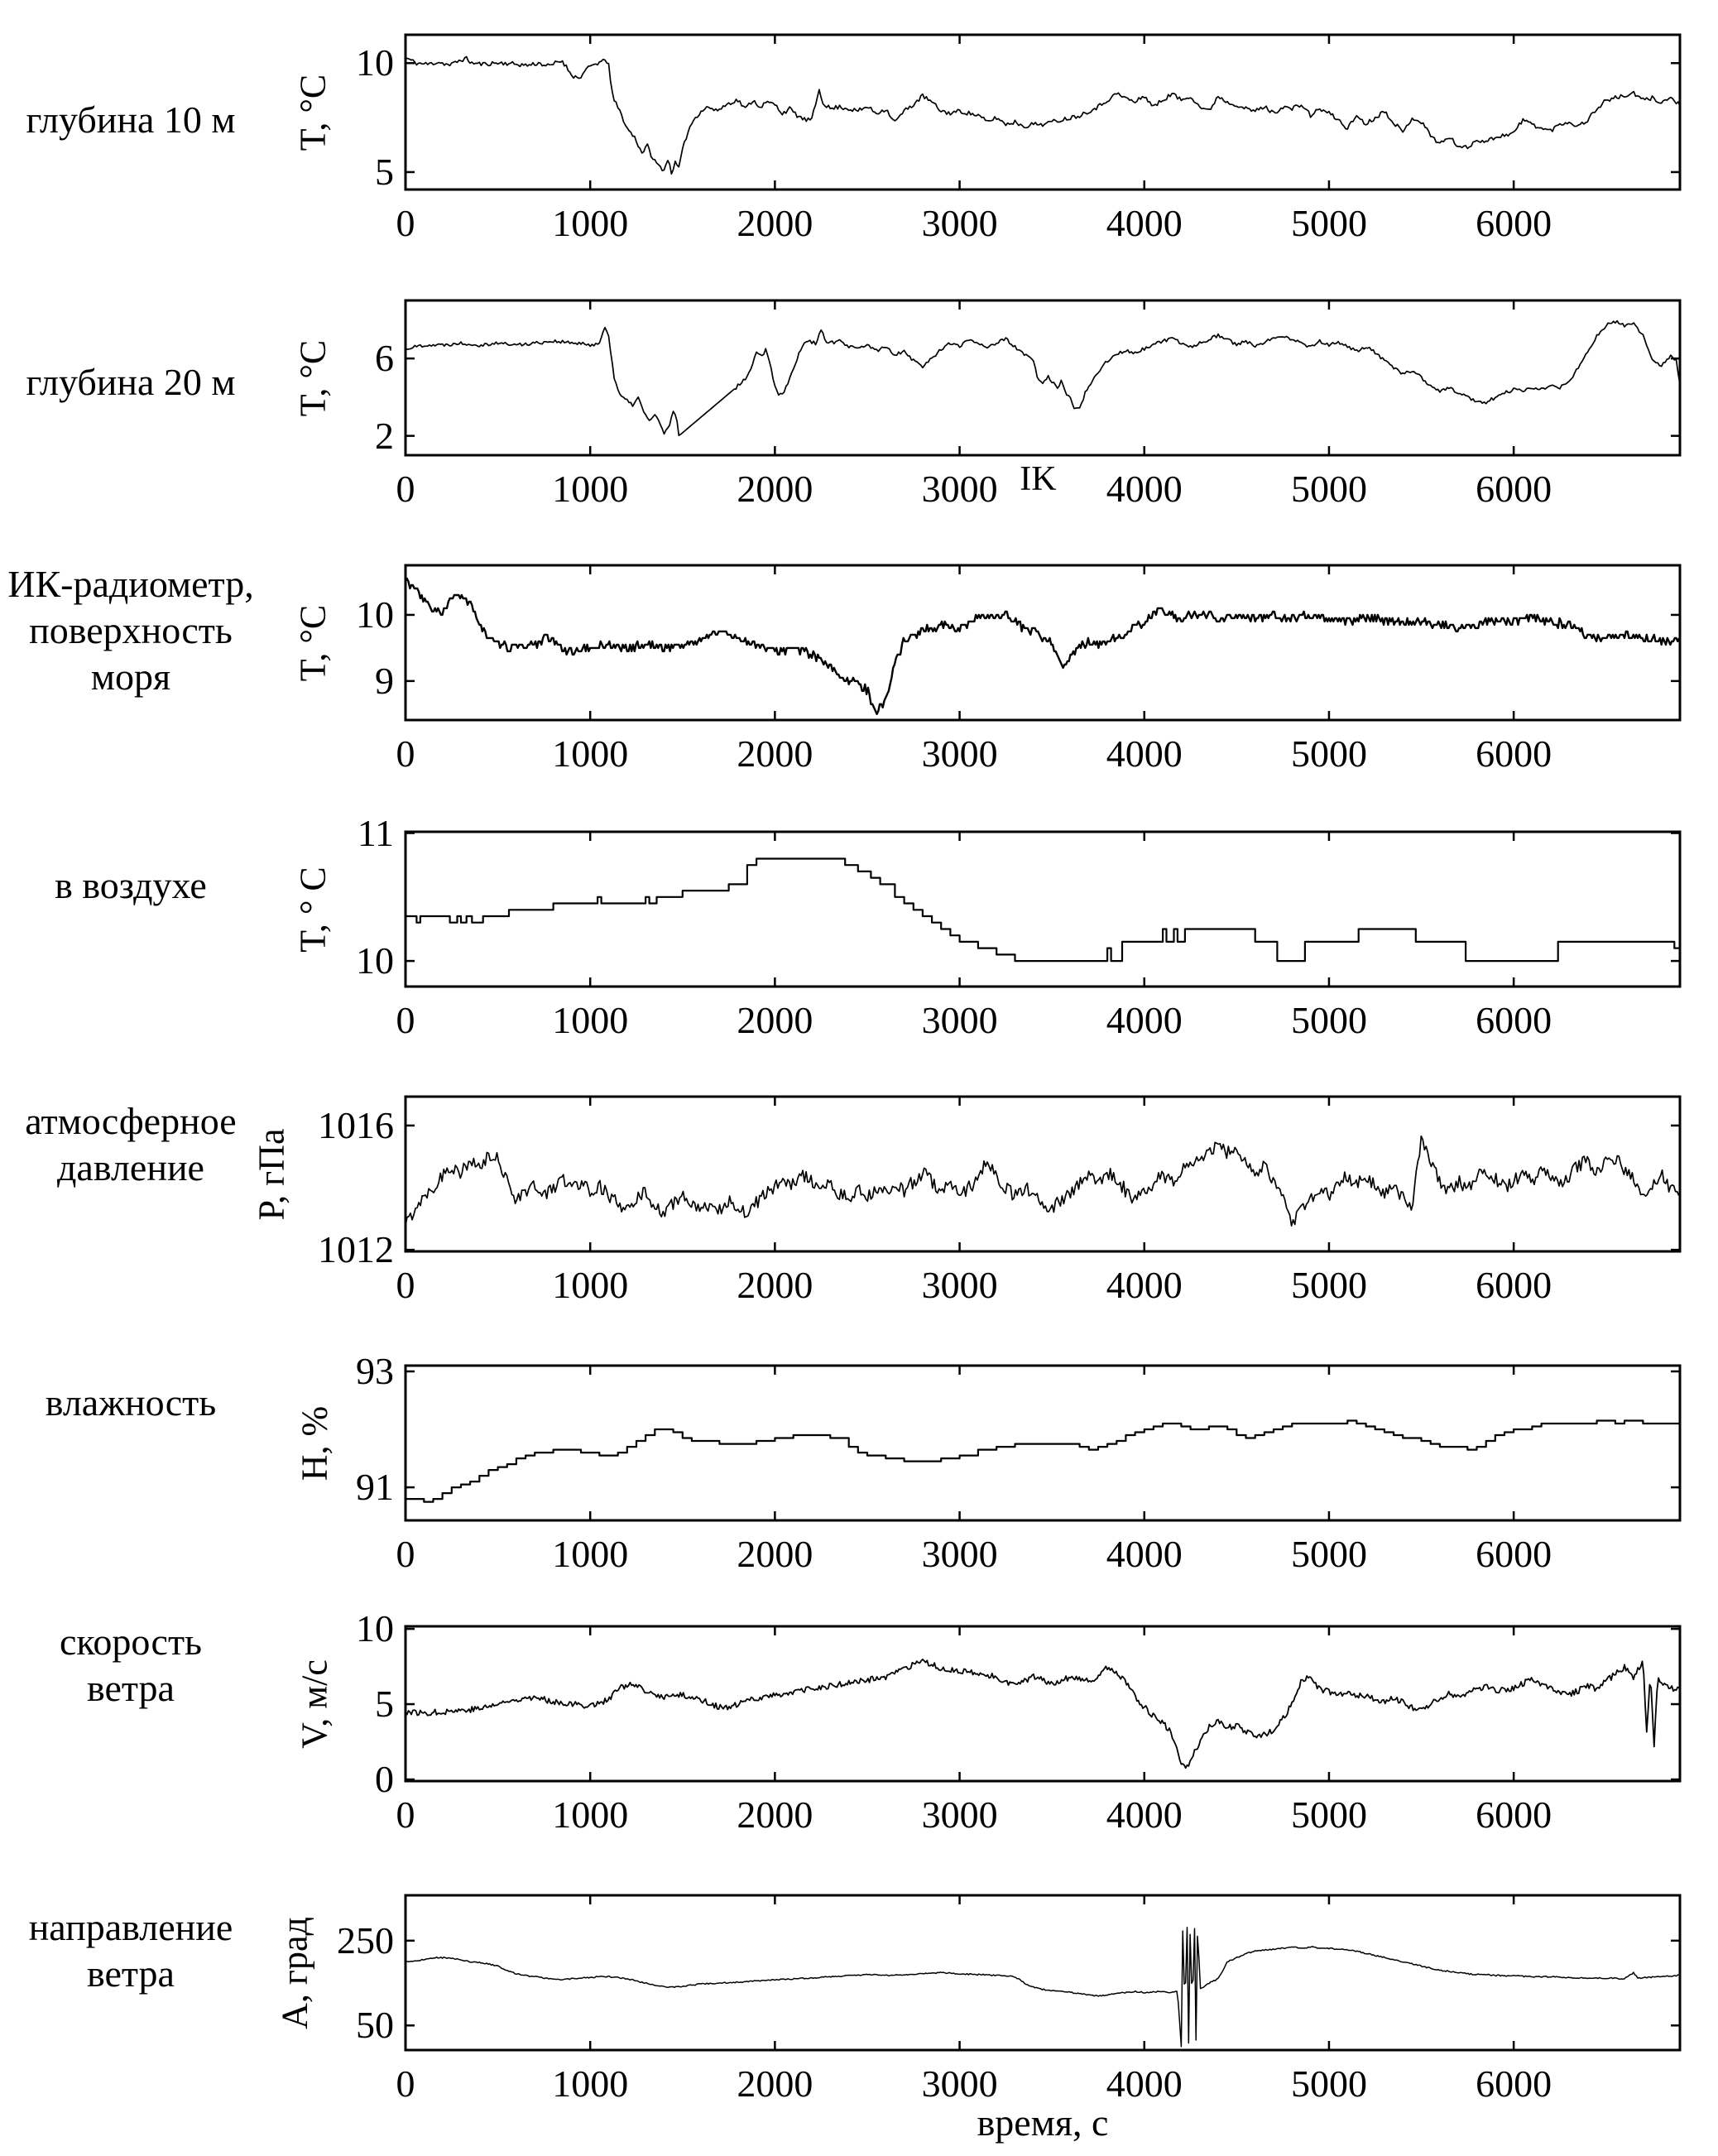 The height and width of the screenshot is (2156, 1718). I want to click on data-series-air-temp, so click(1044, 910).